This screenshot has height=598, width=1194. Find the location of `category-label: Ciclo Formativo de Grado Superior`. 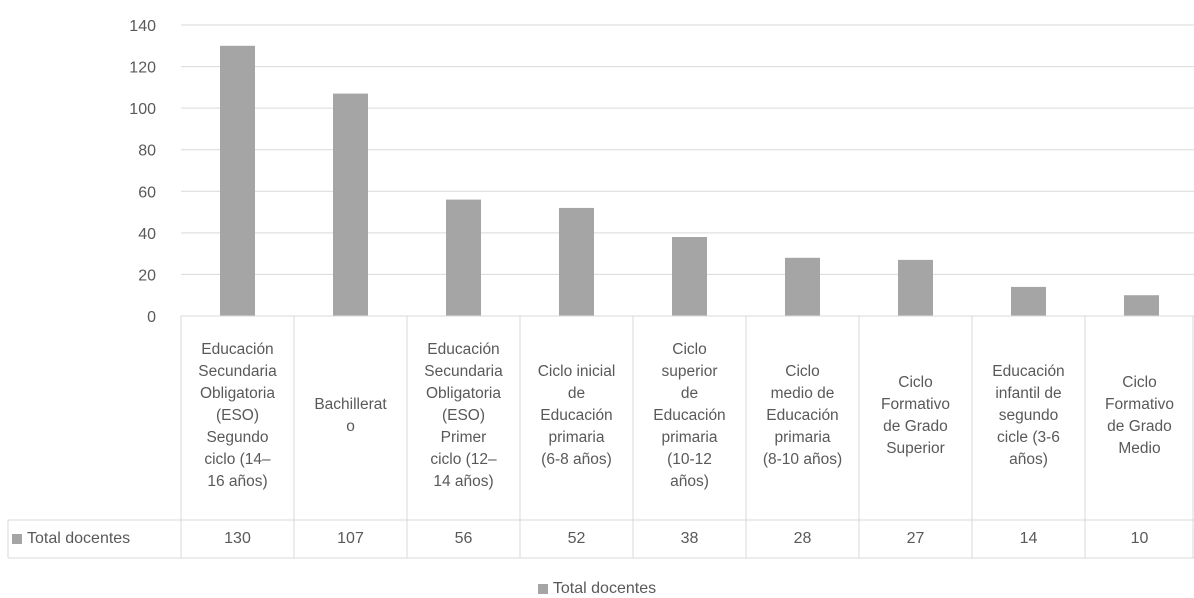

category-label: Ciclo Formativo de Grado Superior is located at coordinates (915, 415).